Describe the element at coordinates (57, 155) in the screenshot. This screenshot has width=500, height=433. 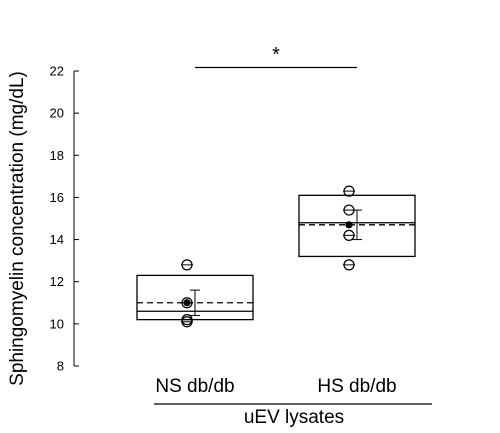
I see `y-tick-label: 18` at that location.